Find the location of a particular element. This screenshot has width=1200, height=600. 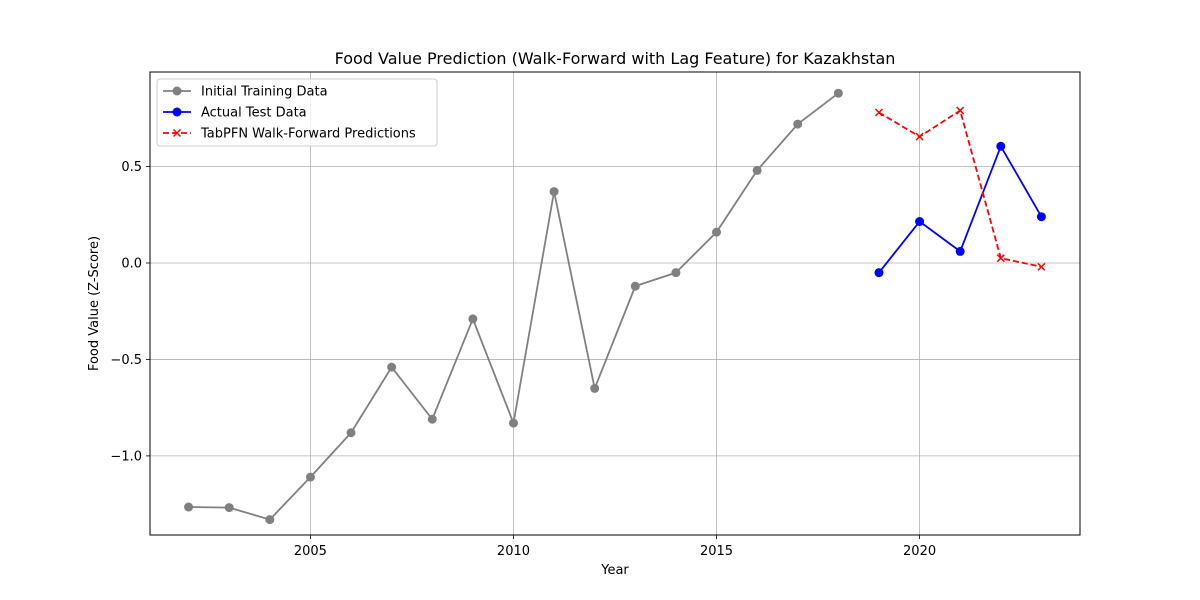

legend-frame is located at coordinates (297, 112).